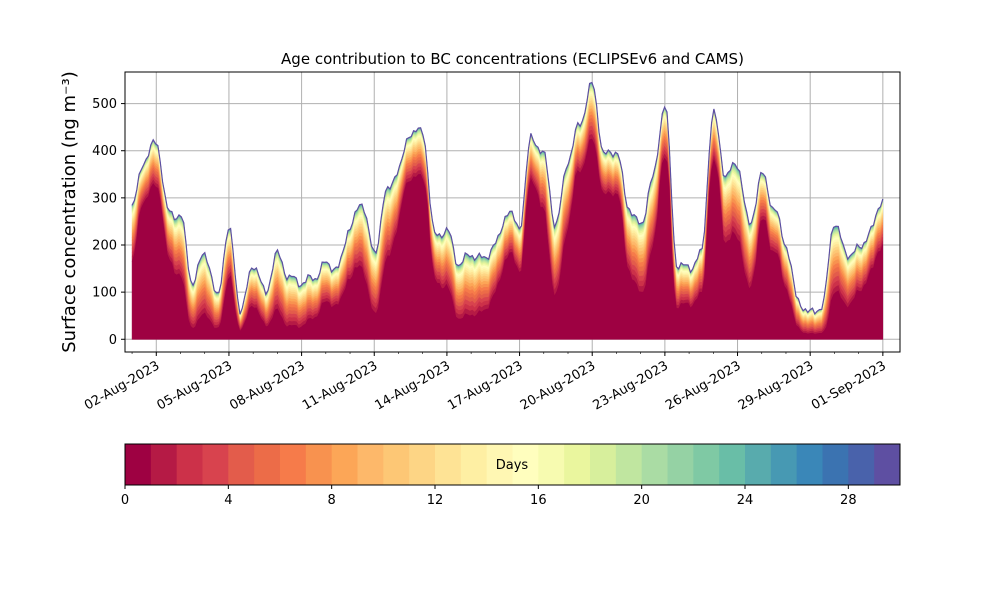 This screenshot has height=604, width=1000. Describe the element at coordinates (538, 500) in the screenshot. I see `colorbar-tick-label: 16` at that location.